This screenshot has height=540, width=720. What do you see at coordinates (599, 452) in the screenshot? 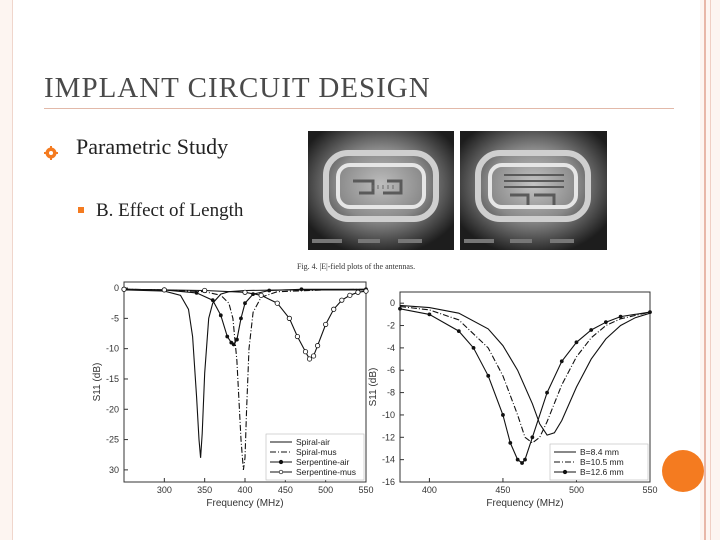
I see `legend-entry: B=8.4 mm` at bounding box center [599, 452].